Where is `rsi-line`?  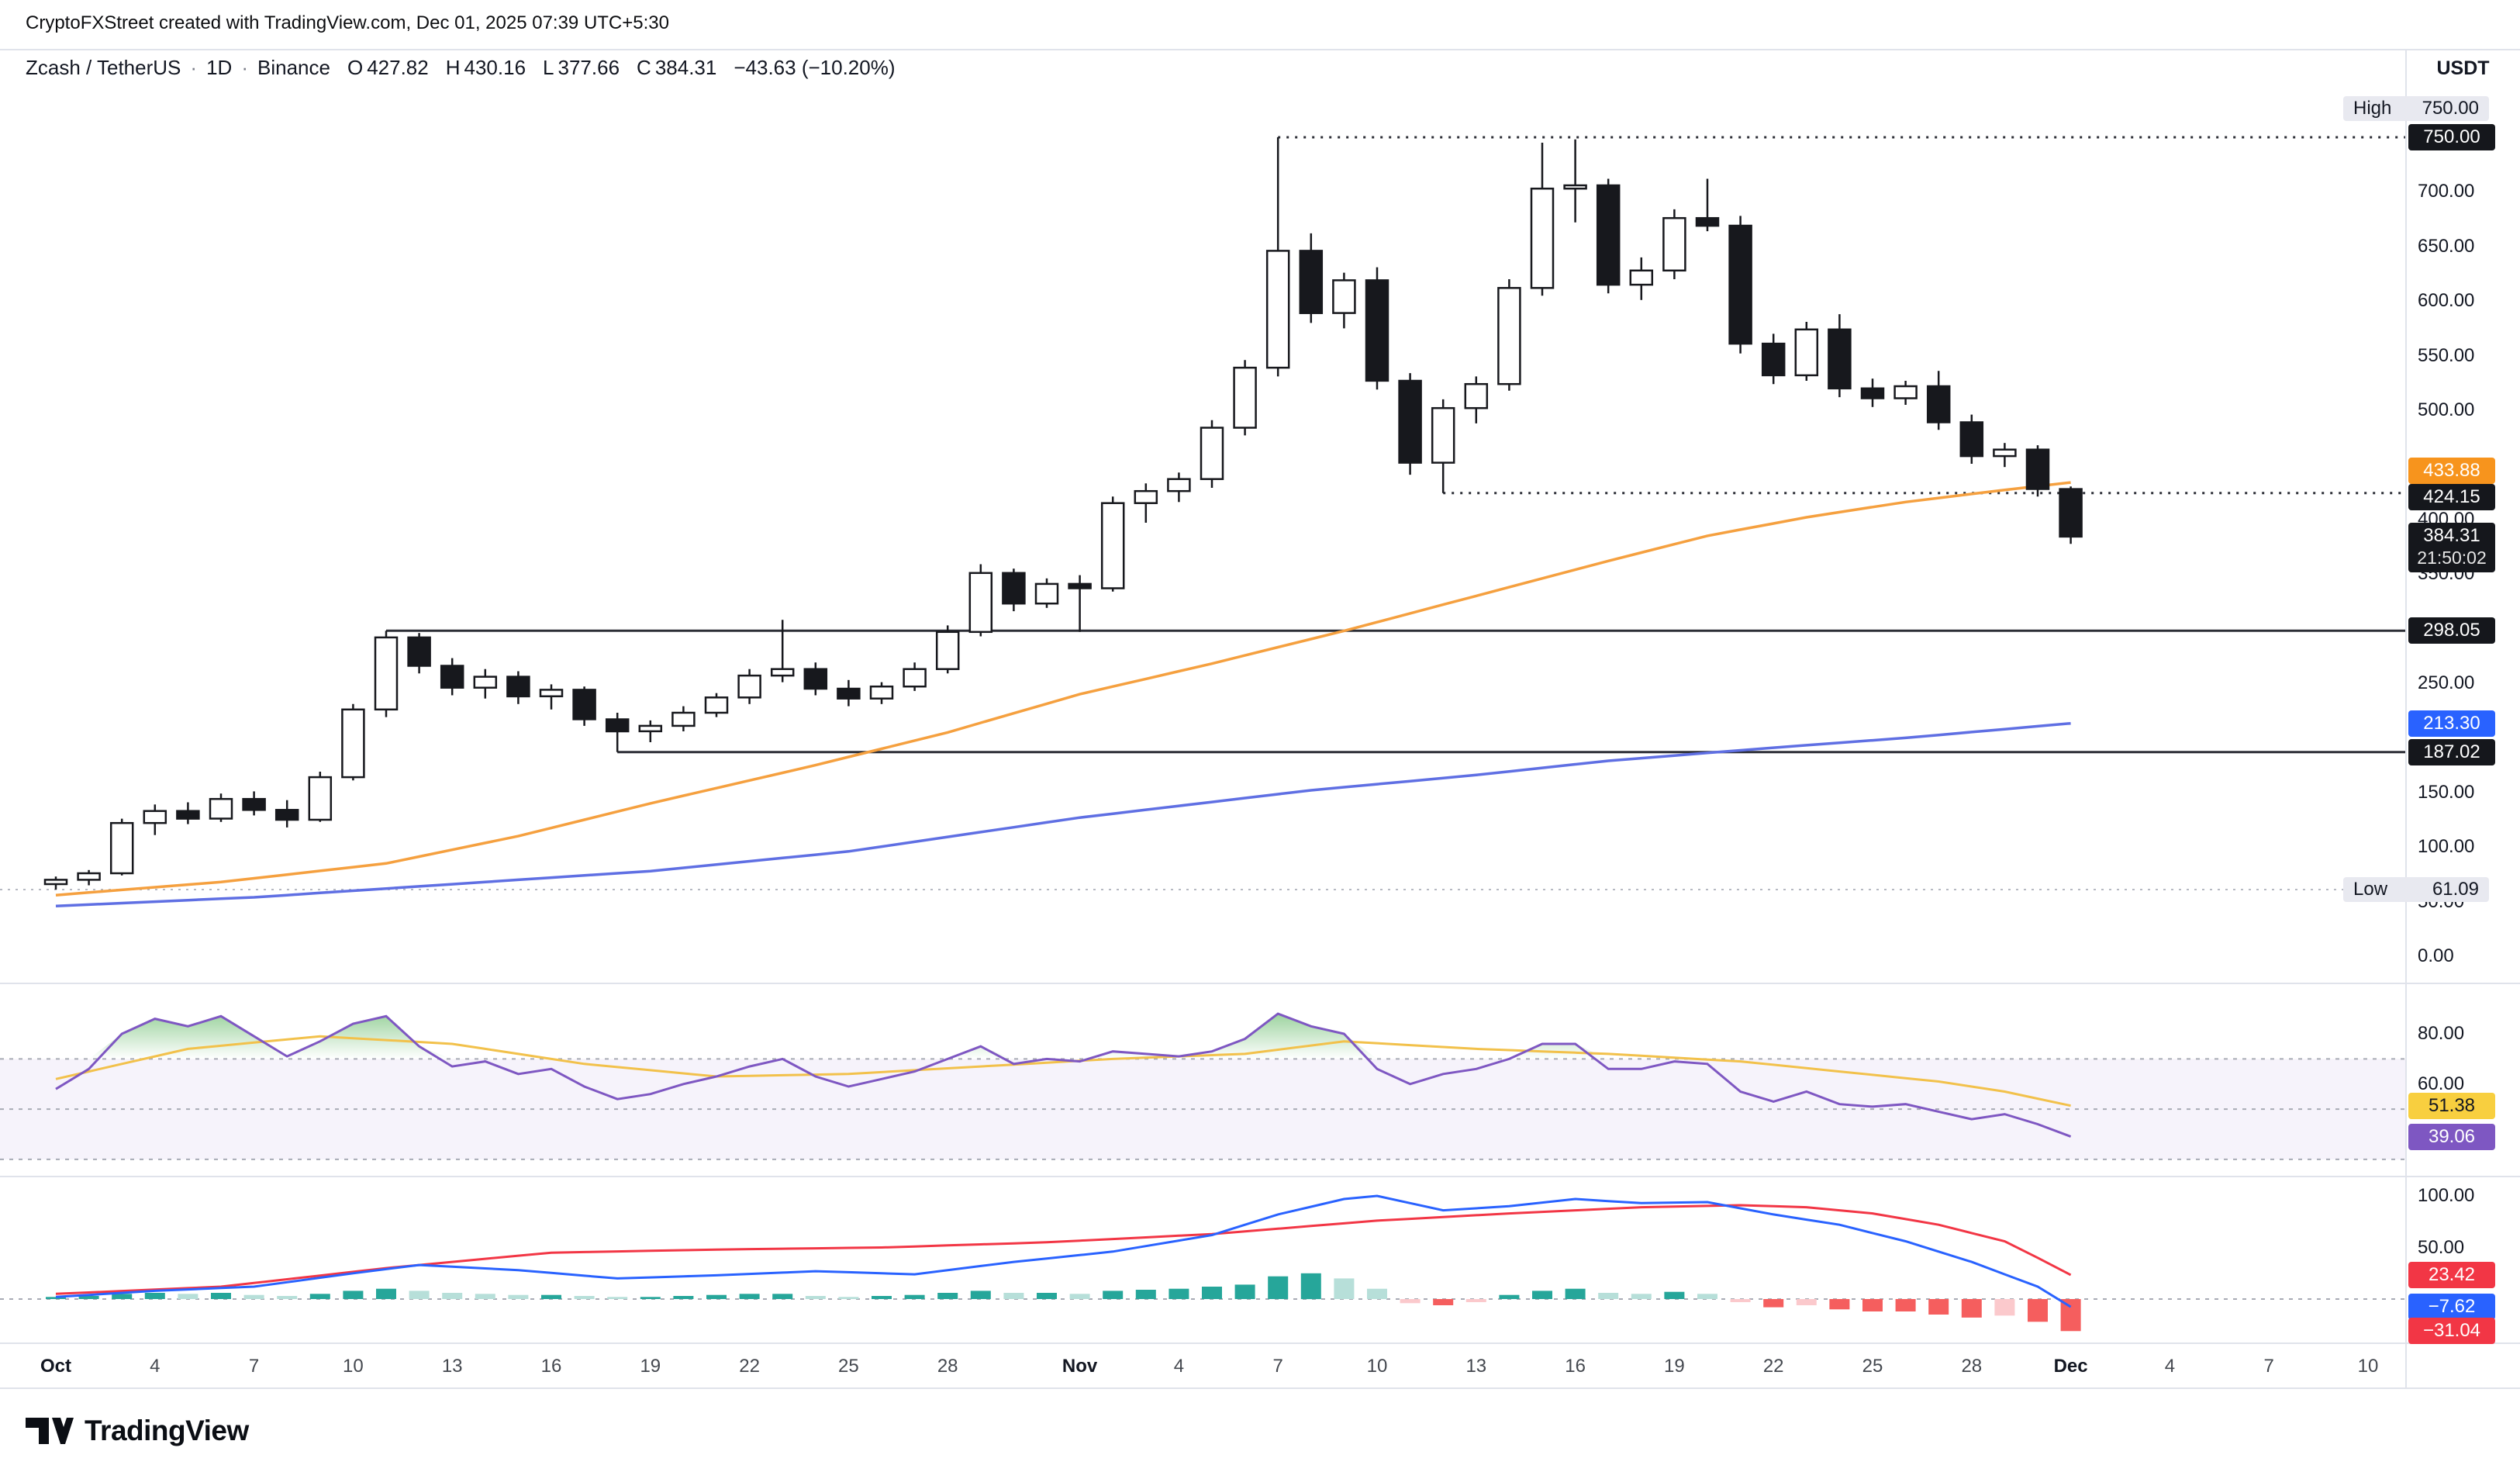
rsi-line is located at coordinates (1063, 1075).